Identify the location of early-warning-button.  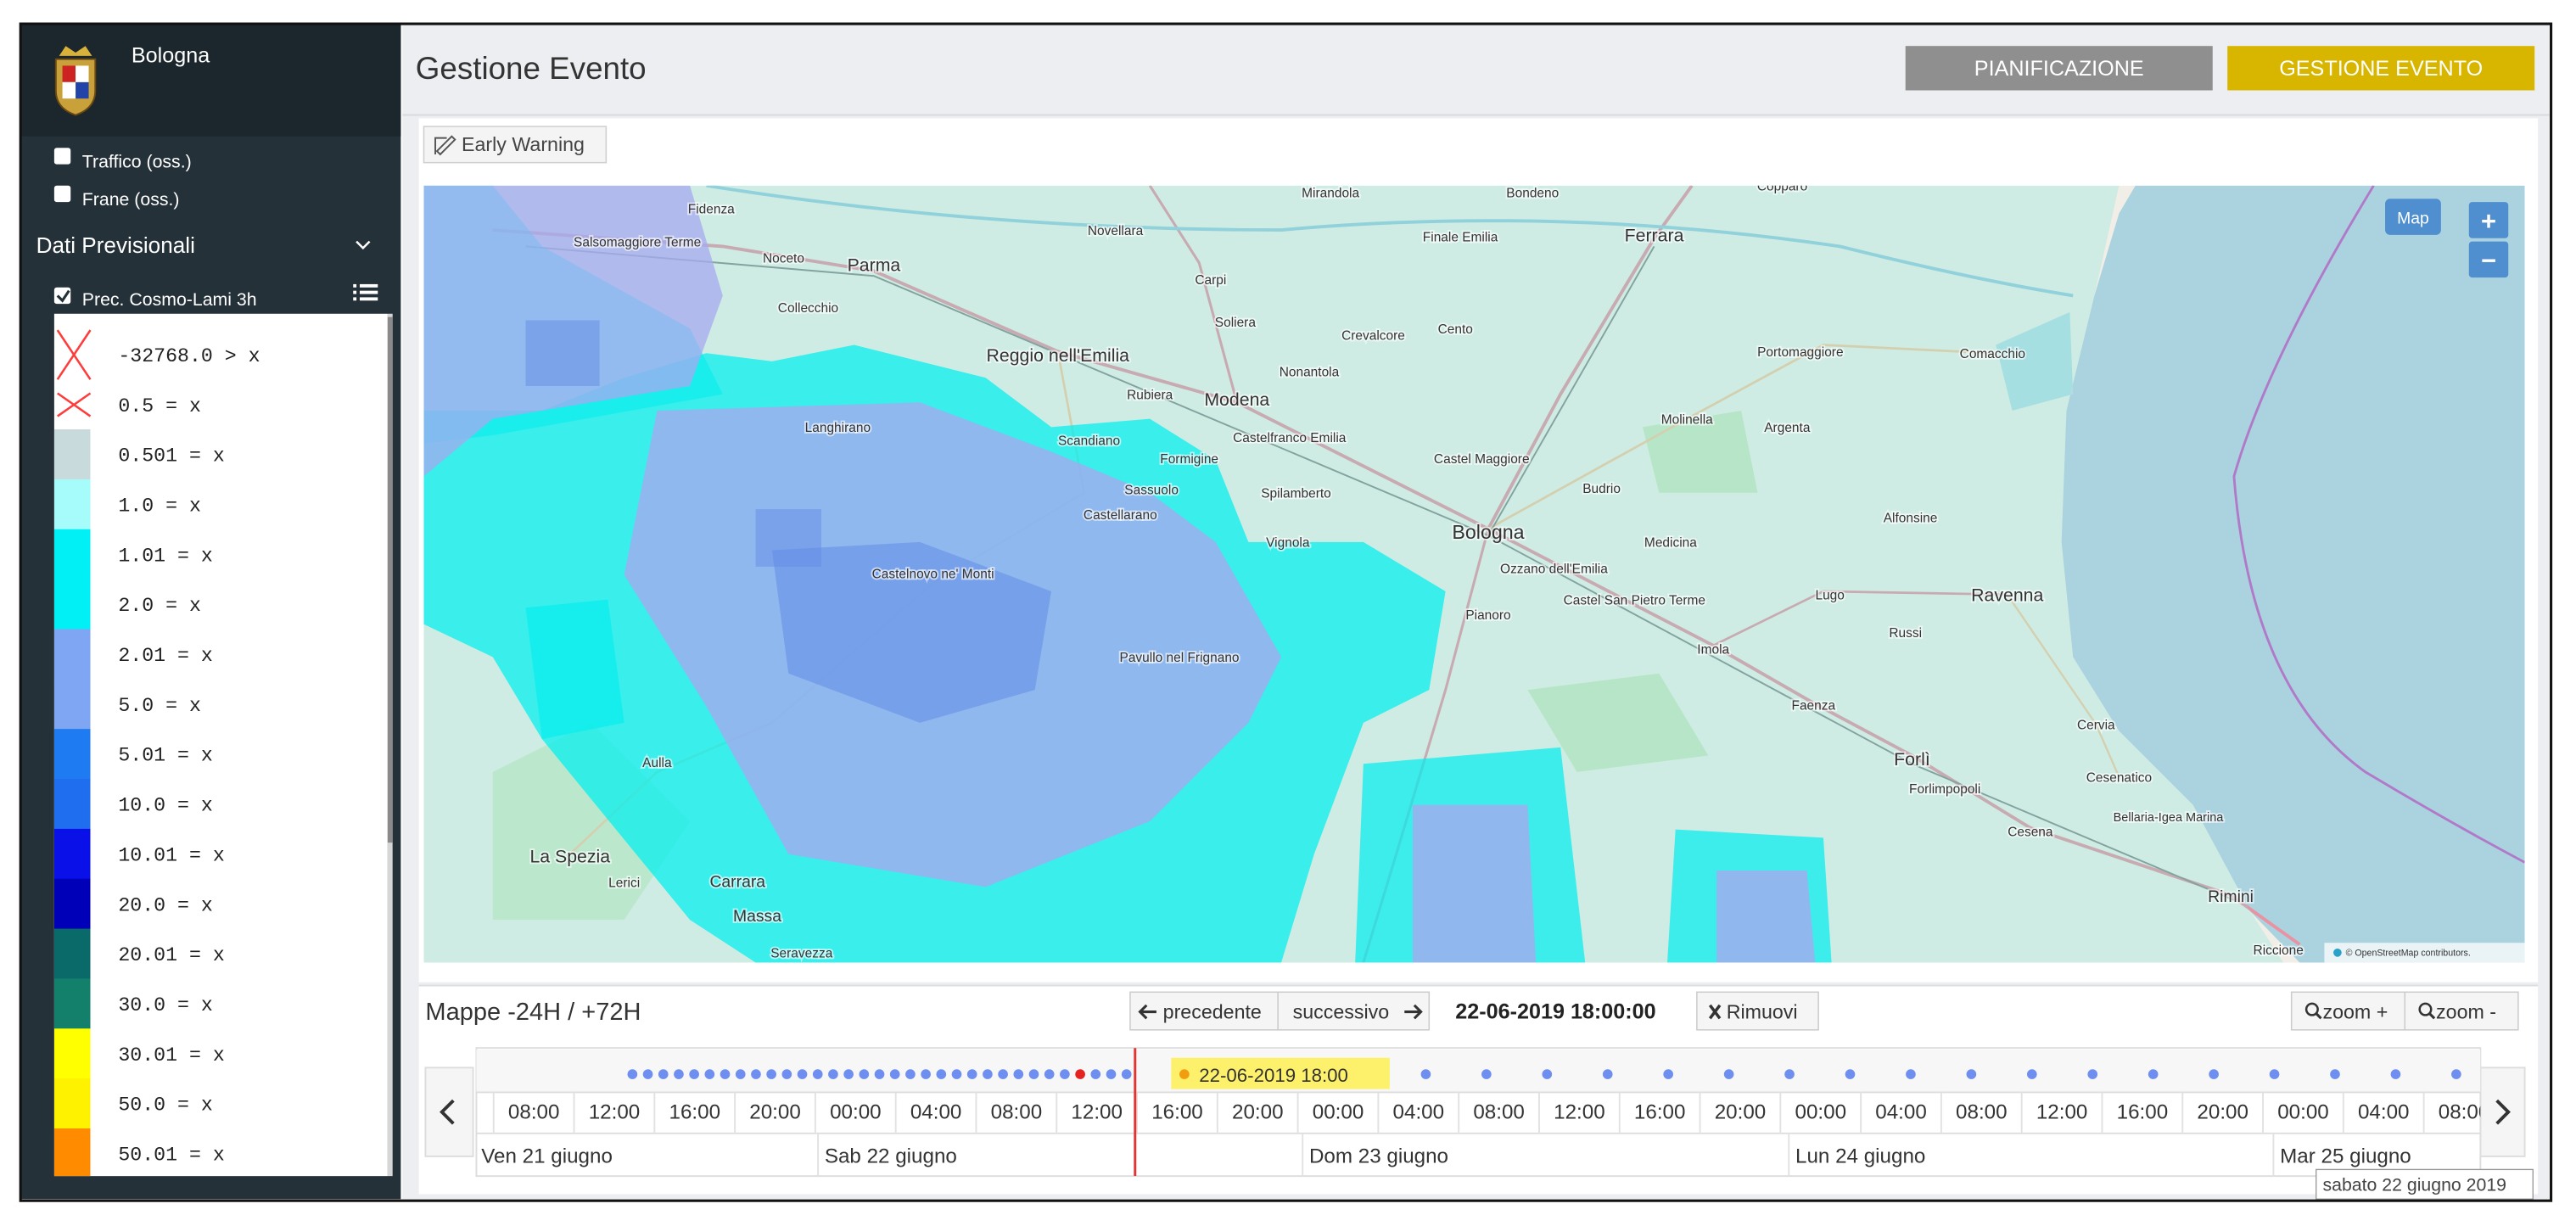
(515, 145).